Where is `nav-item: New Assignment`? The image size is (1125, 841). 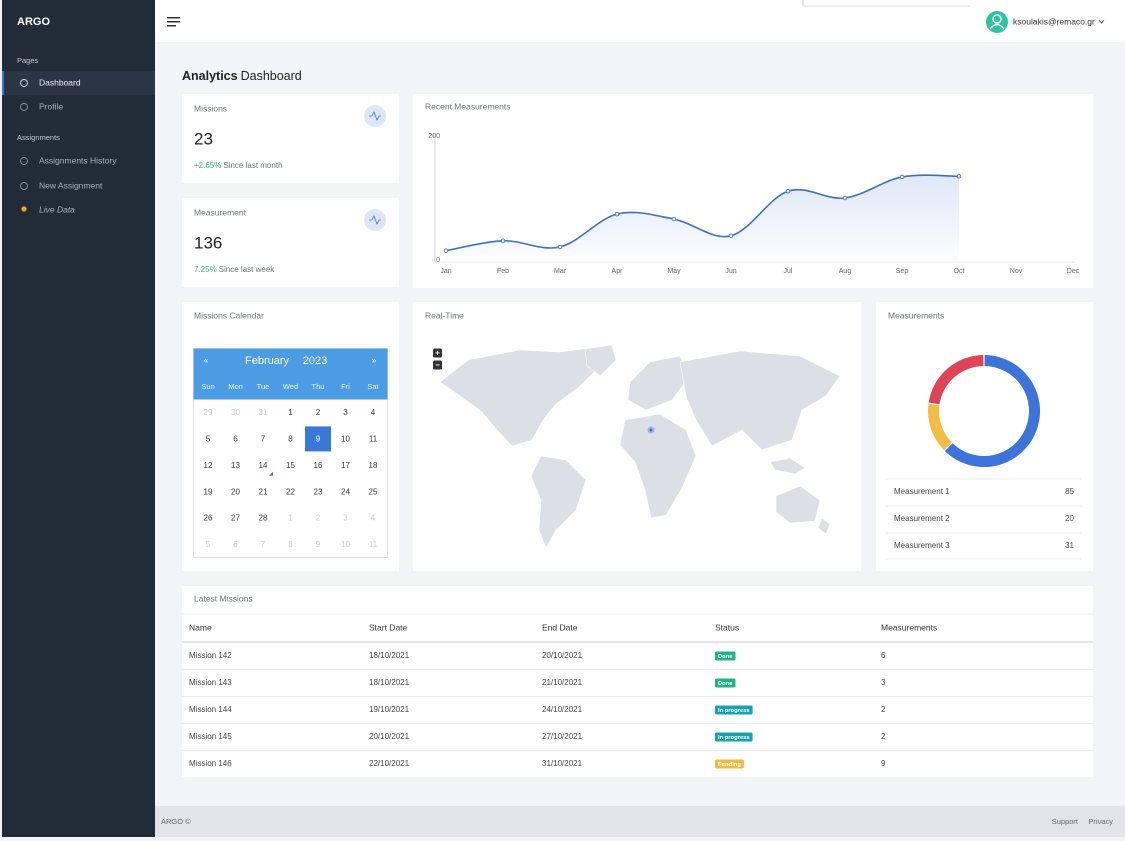
nav-item: New Assignment is located at coordinates (71, 185).